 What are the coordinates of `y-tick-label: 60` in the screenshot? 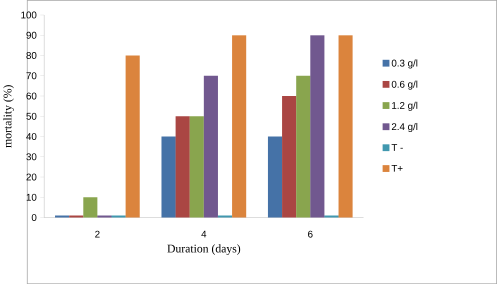 It's located at (31, 96).